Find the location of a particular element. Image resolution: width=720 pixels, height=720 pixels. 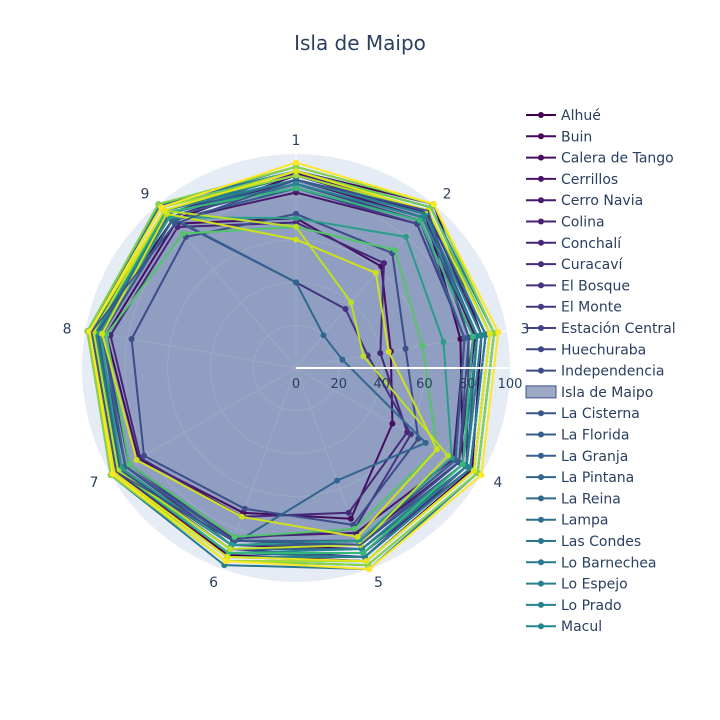

legend-label: Estación Central is located at coordinates (618, 329).